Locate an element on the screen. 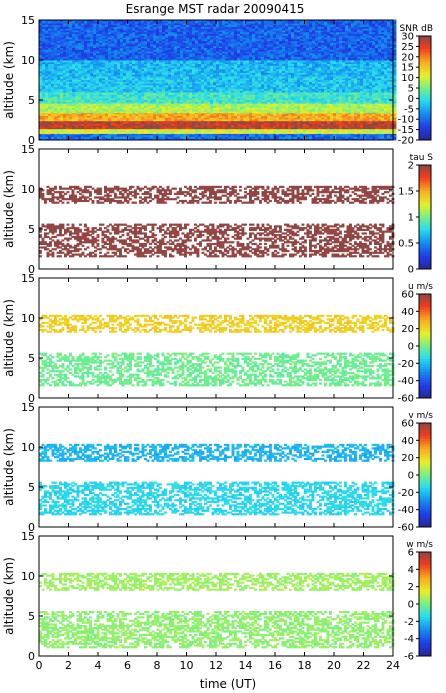 This screenshot has width=446, height=693. data-layer is located at coordinates (218, 131).